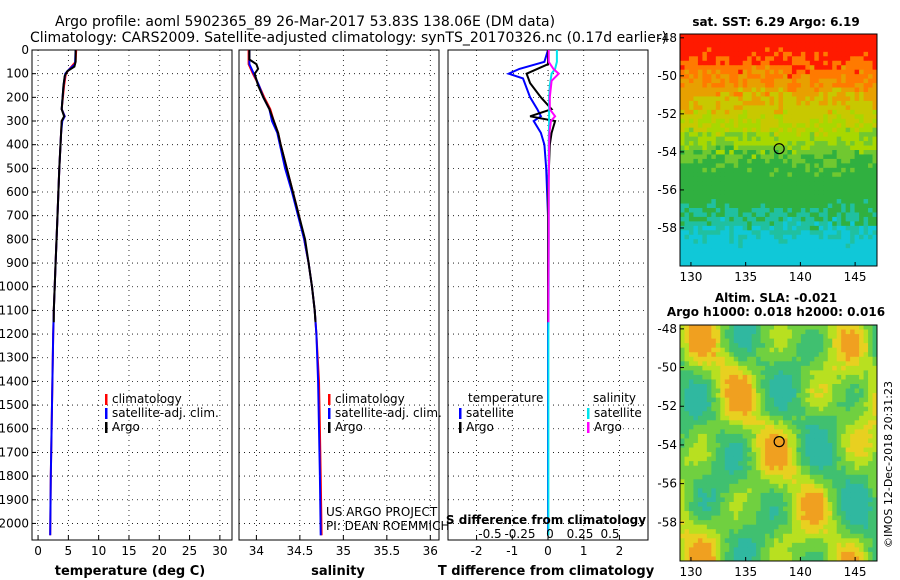 This screenshot has height=580, width=900. I want to click on sla-map-frame, so click(778, 443).